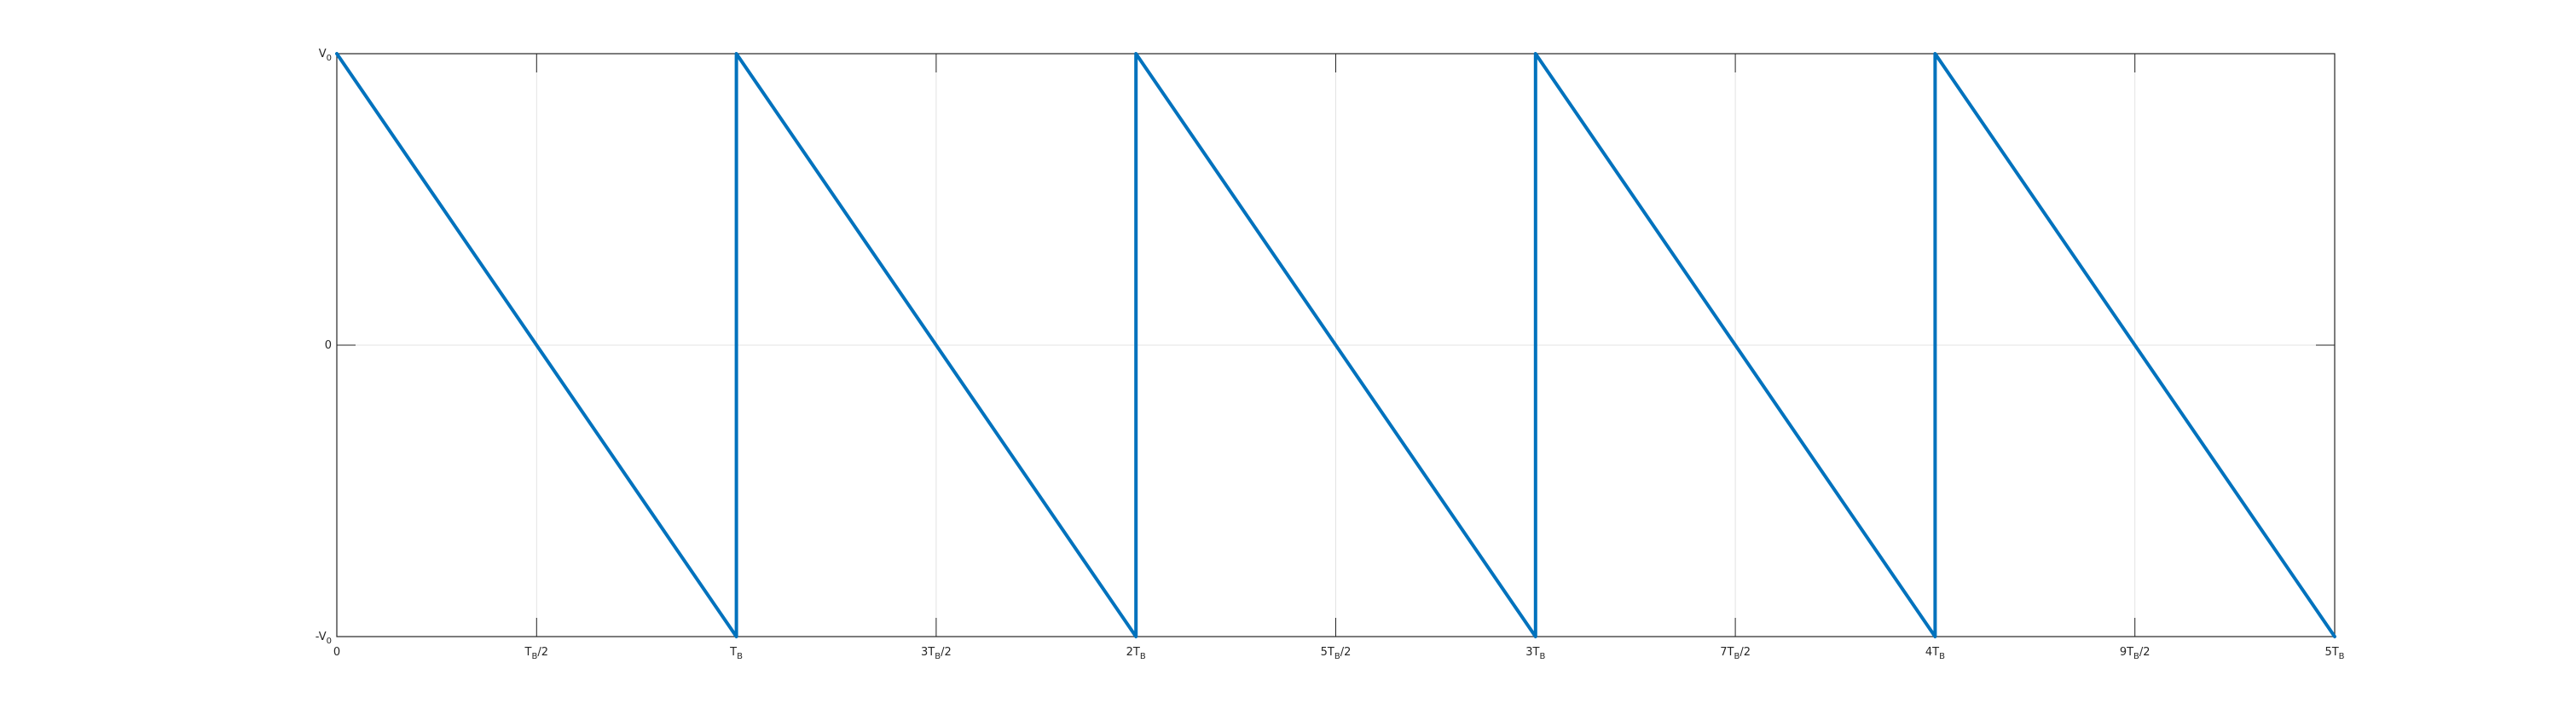  Describe the element at coordinates (1935, 653) in the screenshot. I see `x-tick-label-8: 4TB` at that location.